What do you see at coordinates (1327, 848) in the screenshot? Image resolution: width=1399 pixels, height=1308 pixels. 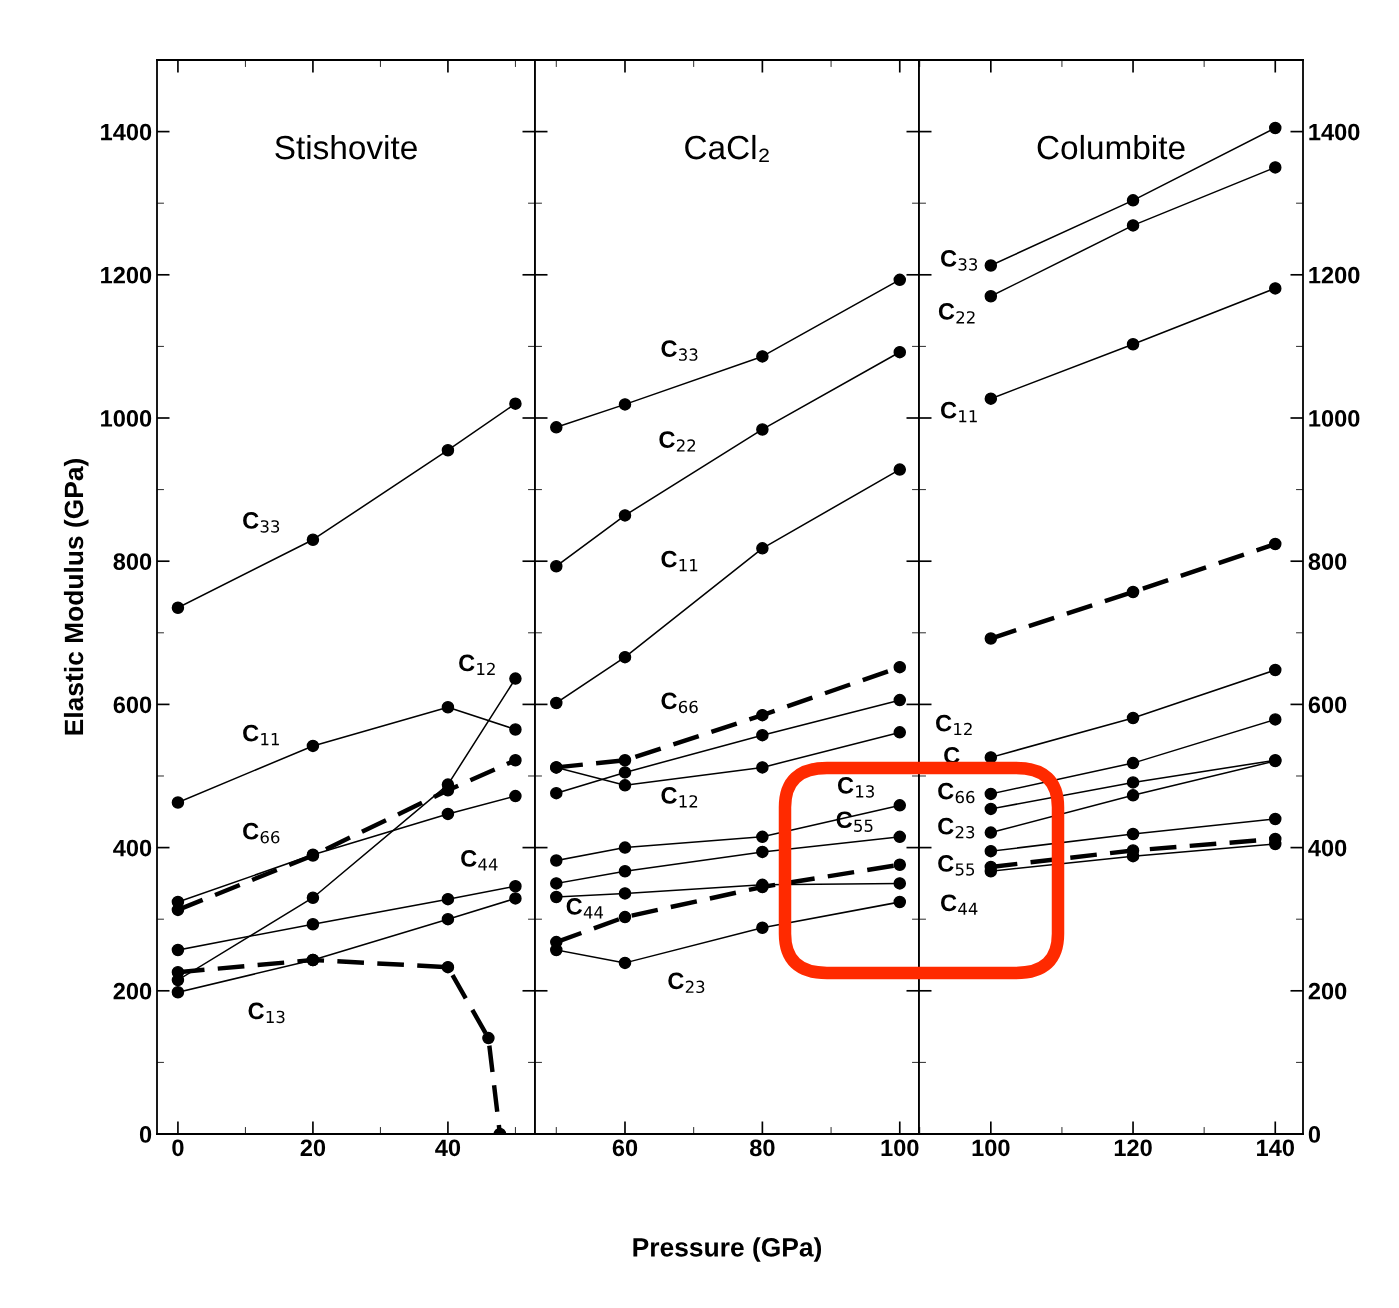 I see `y2-tick-label: 400` at bounding box center [1327, 848].